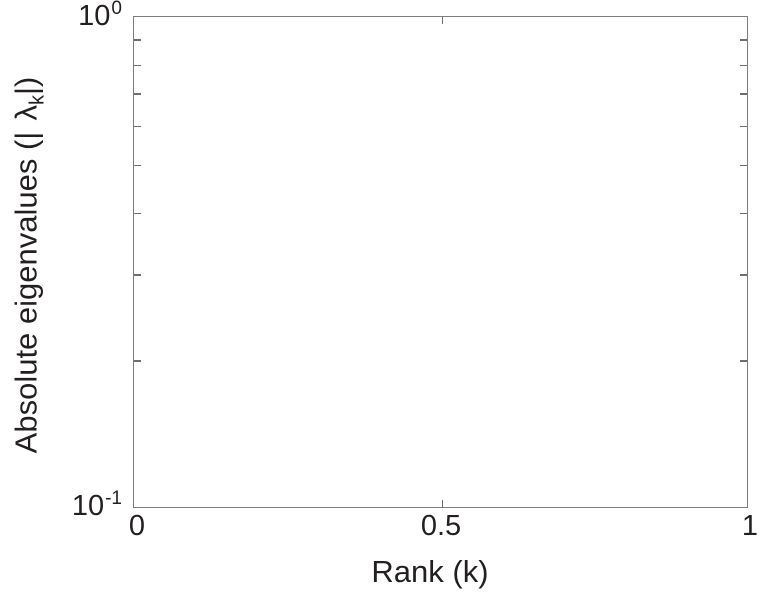 The height and width of the screenshot is (600, 760). Describe the element at coordinates (113, 499) in the screenshot. I see `y-tick-exponent-bottom: -1` at that location.